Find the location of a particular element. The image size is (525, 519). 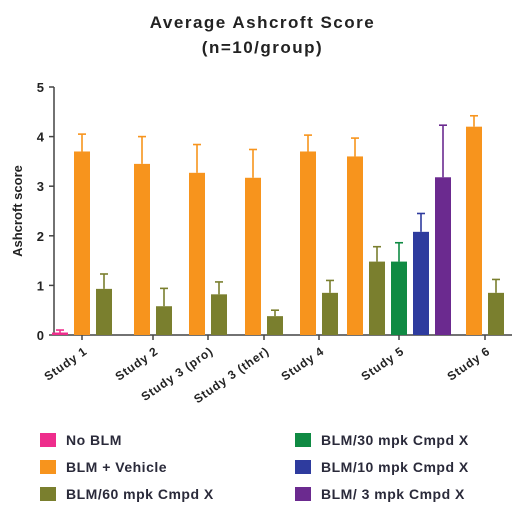

x-tick-label: Study 4 is located at coordinates (303, 364).